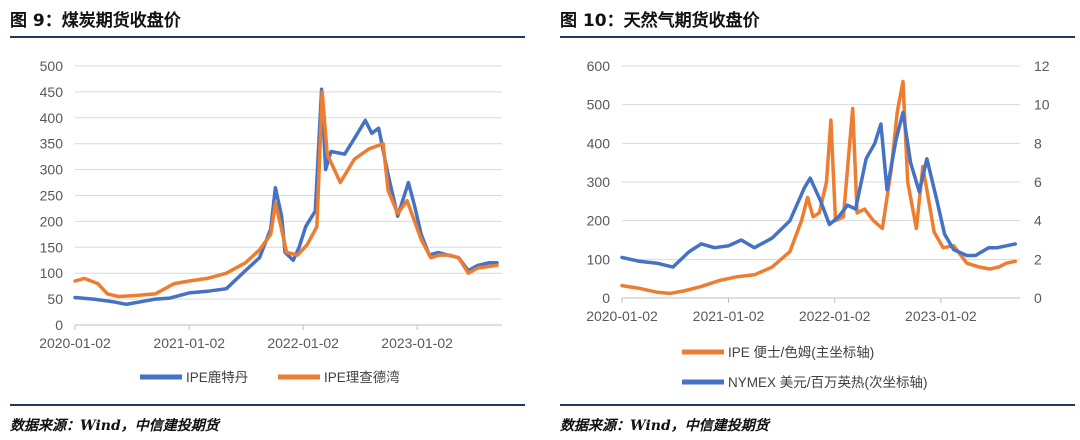 The width and height of the screenshot is (1080, 440). Describe the element at coordinates (362, 377) in the screenshot. I see `legend-label: IPE理查德湾` at that location.